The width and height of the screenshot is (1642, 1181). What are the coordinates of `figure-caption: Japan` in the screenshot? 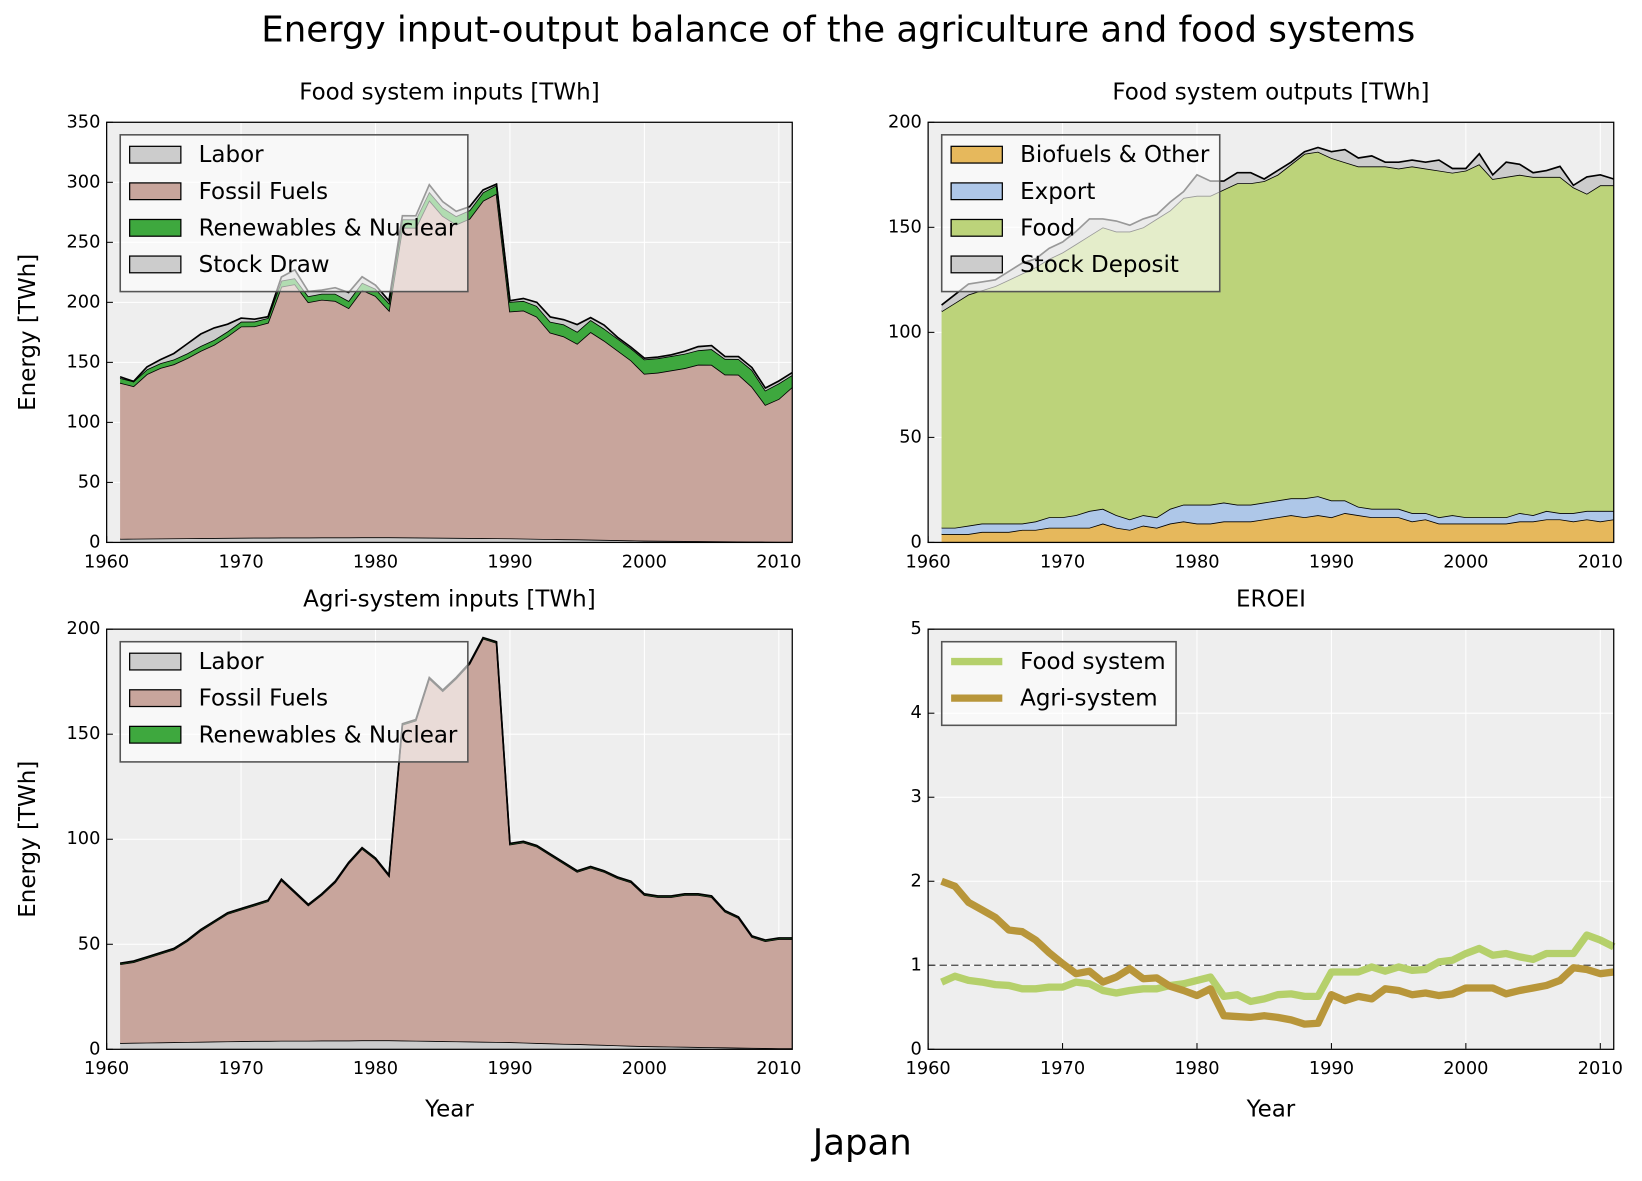 It's located at (861, 1142).